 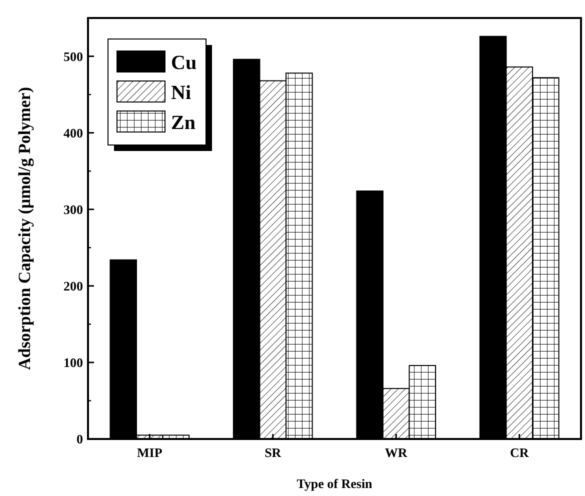 I want to click on y-tick-label: 100, so click(x=73, y=362).